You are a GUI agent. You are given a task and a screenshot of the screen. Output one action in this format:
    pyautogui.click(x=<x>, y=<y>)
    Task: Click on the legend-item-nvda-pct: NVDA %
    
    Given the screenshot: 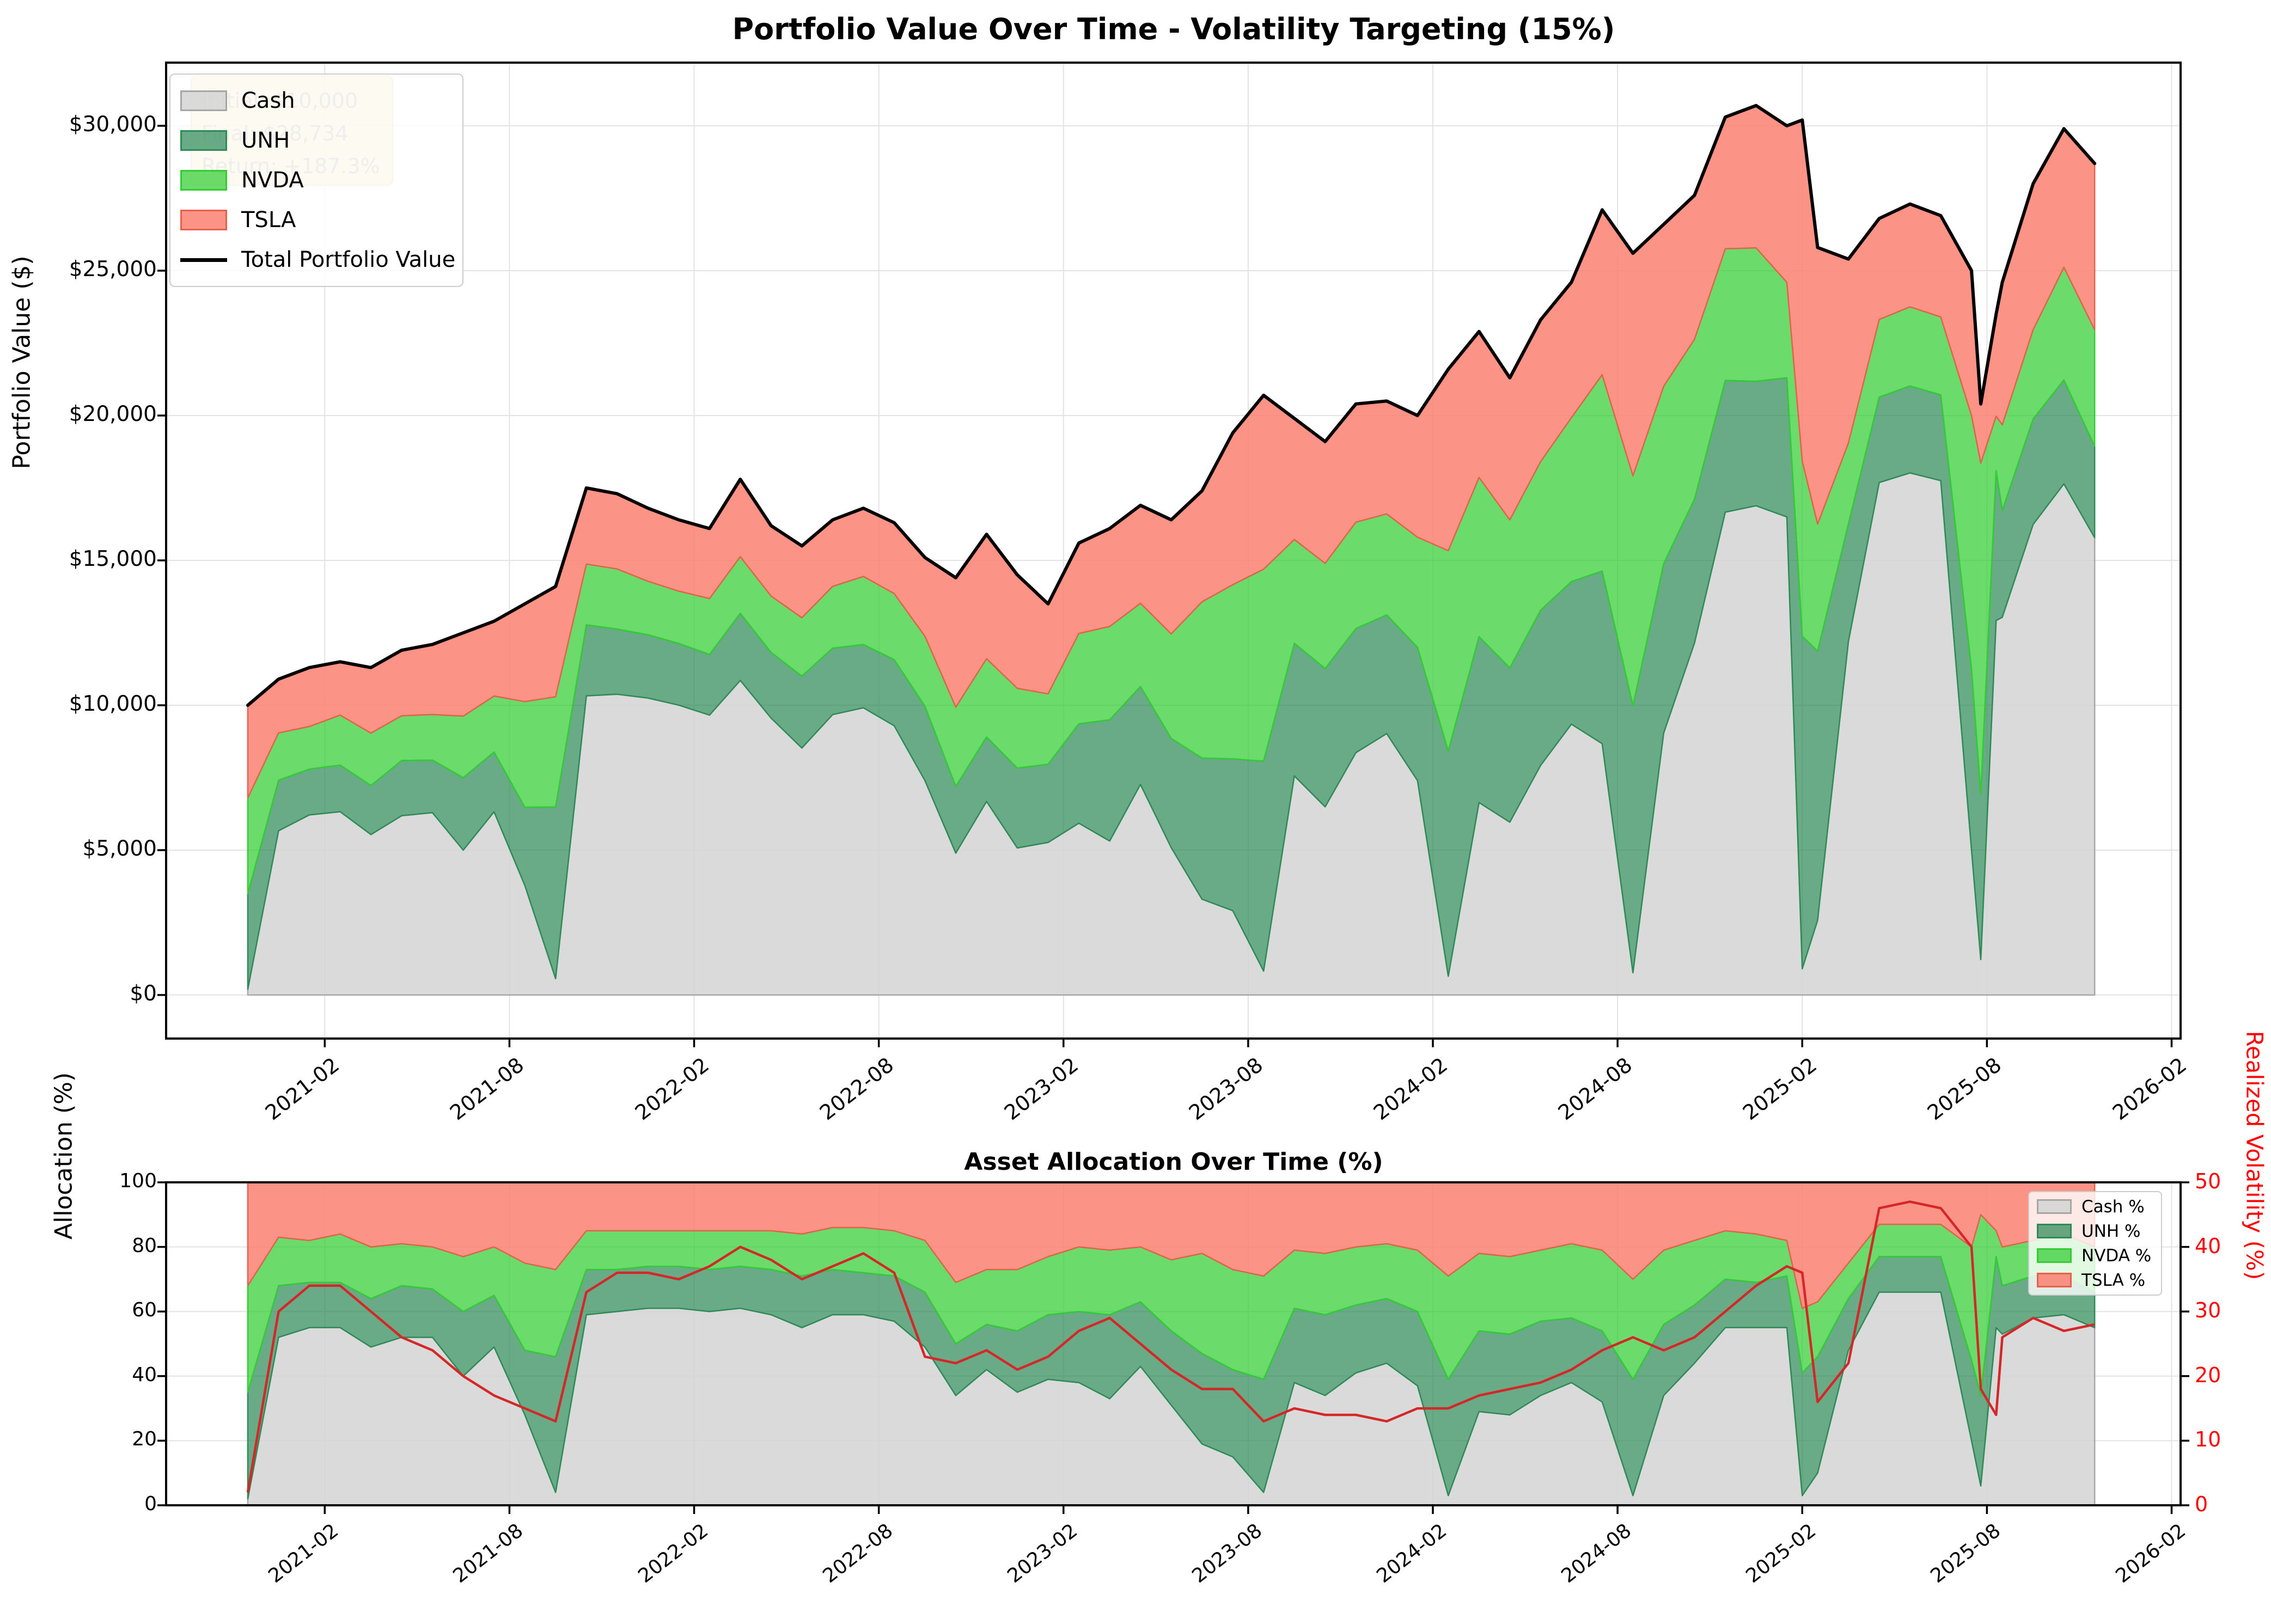 What is the action you would take?
    pyautogui.click(x=2099, y=1255)
    